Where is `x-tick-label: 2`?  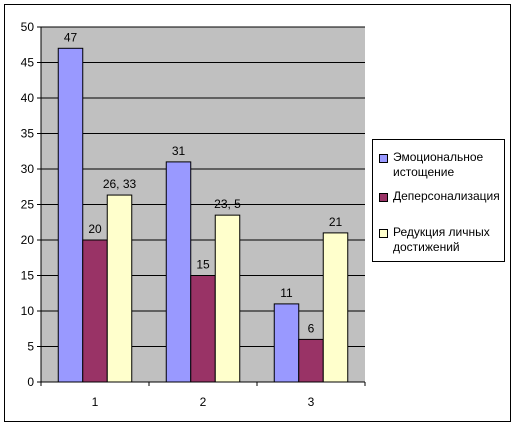 x-tick-label: 2 is located at coordinates (203, 402).